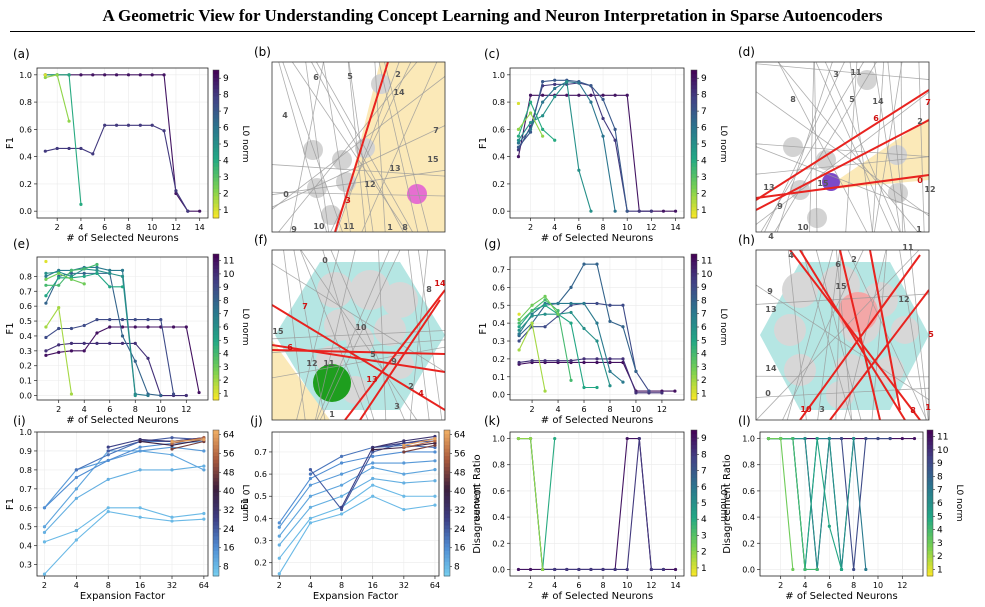  What do you see at coordinates (748, 491) in the screenshot?
I see `y-tick-label: 0.6` at bounding box center [748, 491].